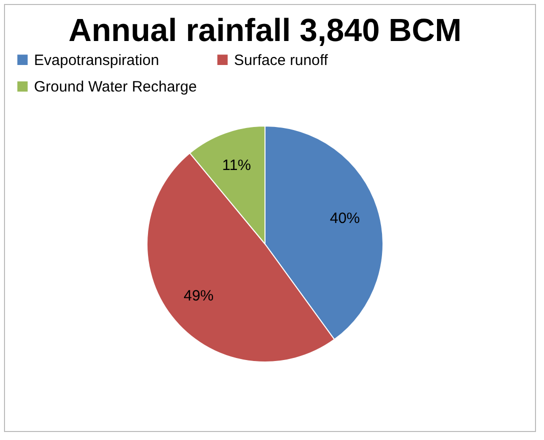 The width and height of the screenshot is (544, 440). Describe the element at coordinates (237, 165) in the screenshot. I see `data-label: 11%` at that location.